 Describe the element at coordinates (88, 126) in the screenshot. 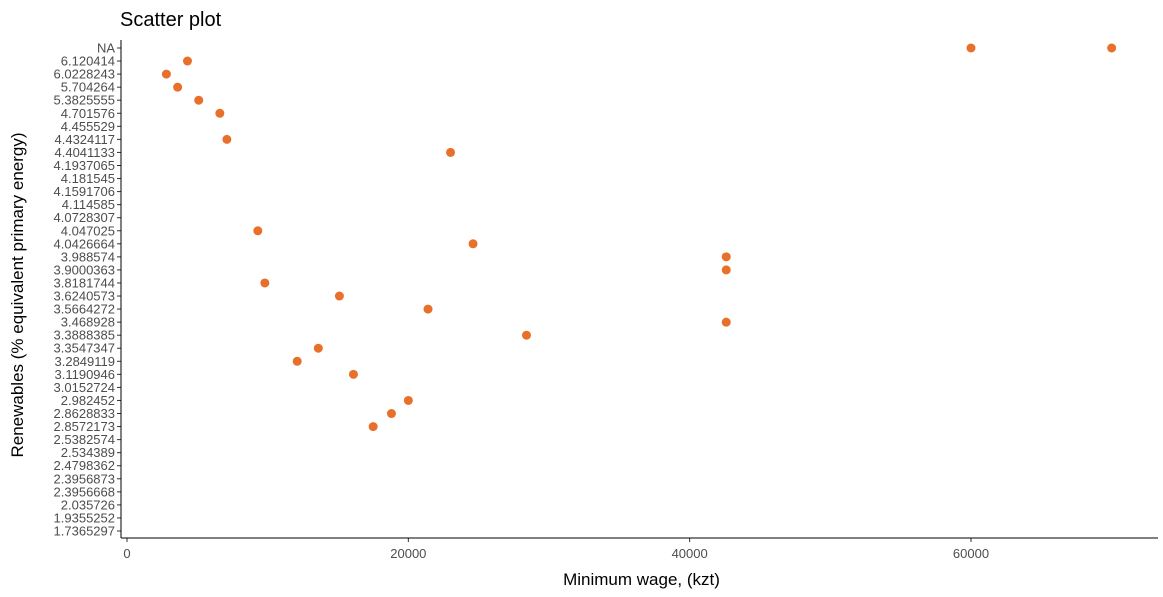

I see `y-tick-label: 4.455529` at that location.